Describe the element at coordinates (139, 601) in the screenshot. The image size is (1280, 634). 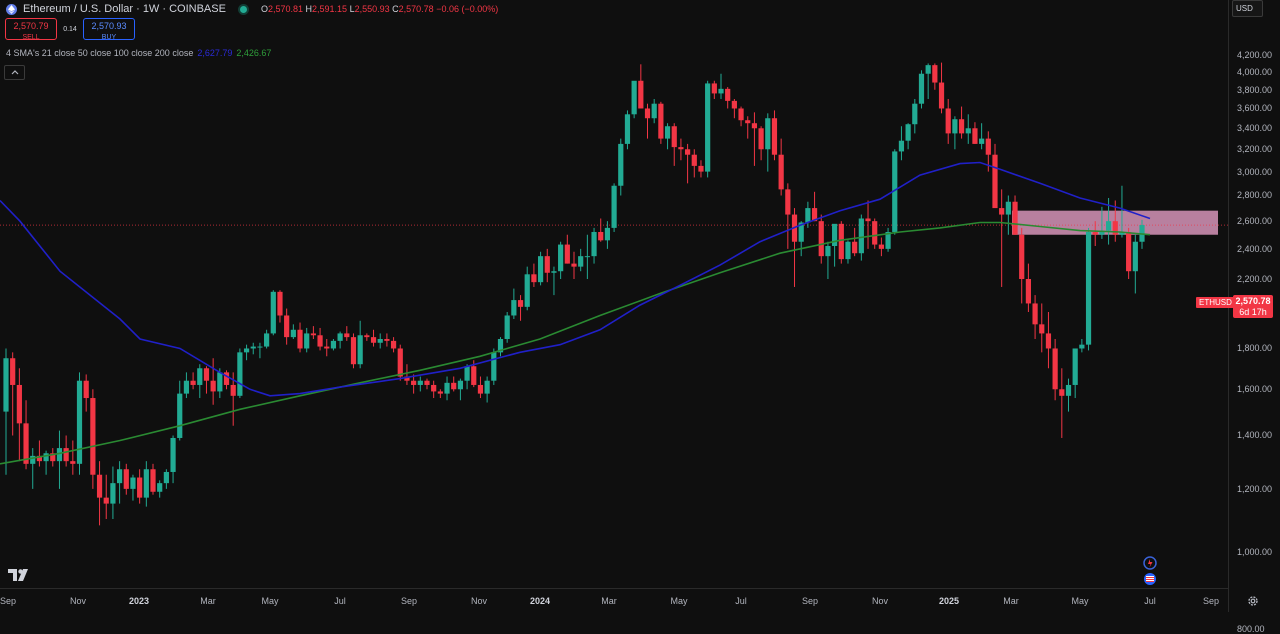
I see `time-tick-label: 2023` at that location.